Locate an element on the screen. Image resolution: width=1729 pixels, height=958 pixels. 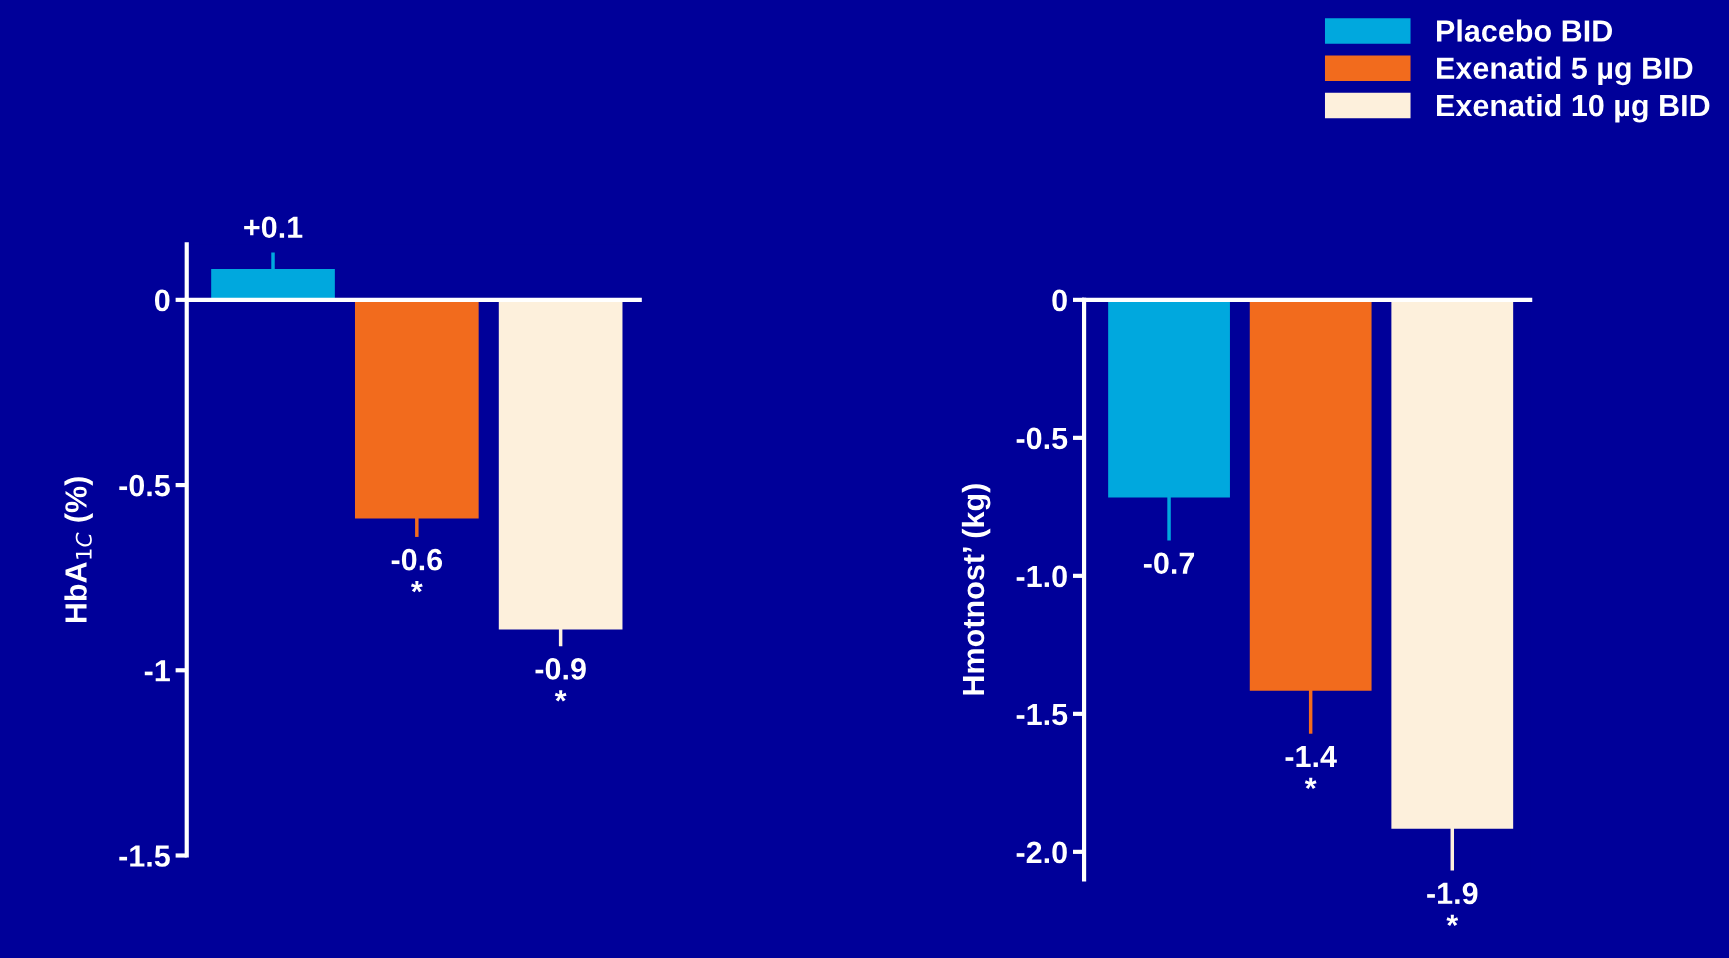
legend-label: Placebo BID is located at coordinates (1524, 30).